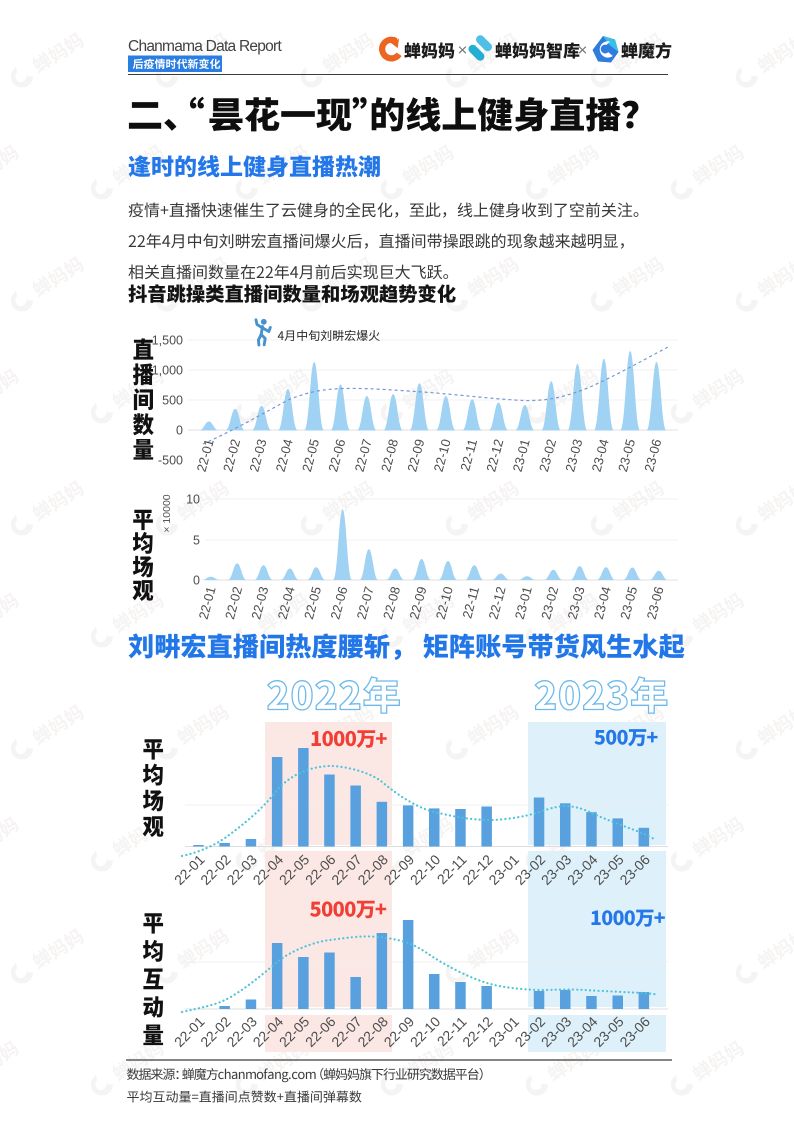  I want to click on svg-text: 5, so click(196, 541).